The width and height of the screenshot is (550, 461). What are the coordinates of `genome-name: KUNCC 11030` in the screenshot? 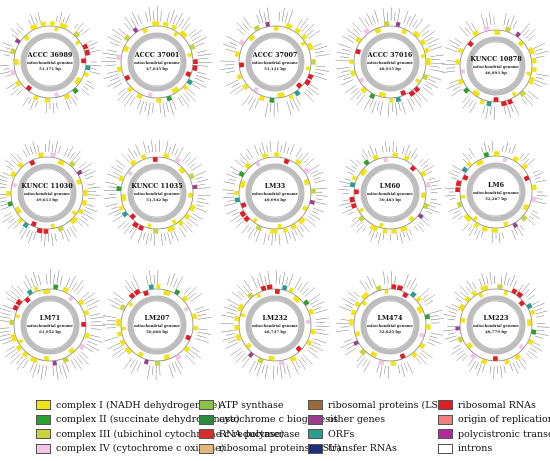 It's located at (47, 186).